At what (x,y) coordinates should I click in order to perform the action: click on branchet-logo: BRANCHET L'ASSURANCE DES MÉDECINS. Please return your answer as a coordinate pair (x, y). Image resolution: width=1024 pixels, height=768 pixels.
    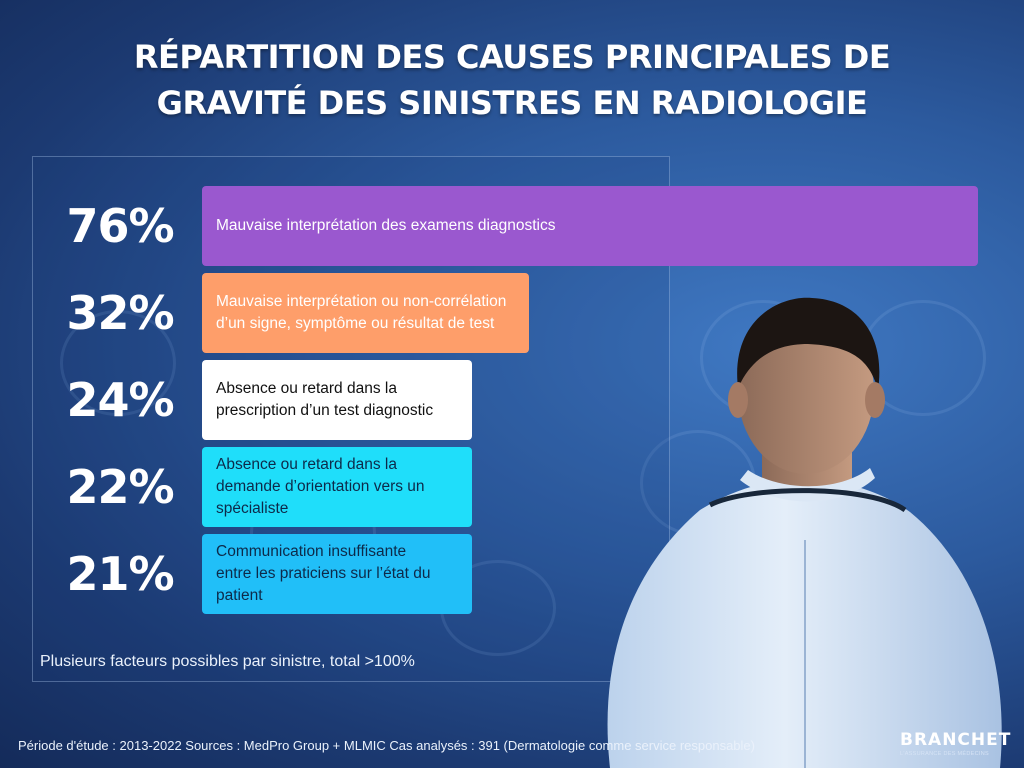
    Looking at the image, I should click on (955, 744).